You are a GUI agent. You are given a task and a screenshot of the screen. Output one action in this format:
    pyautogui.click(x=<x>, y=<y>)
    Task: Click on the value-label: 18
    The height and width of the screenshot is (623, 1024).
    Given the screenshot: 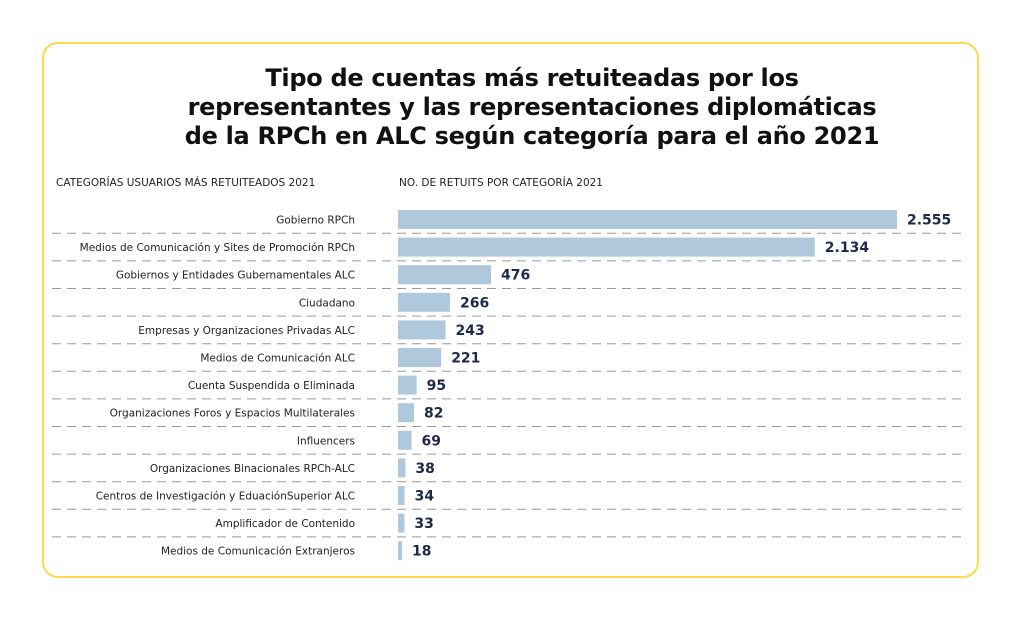 What is the action you would take?
    pyautogui.click(x=421, y=552)
    